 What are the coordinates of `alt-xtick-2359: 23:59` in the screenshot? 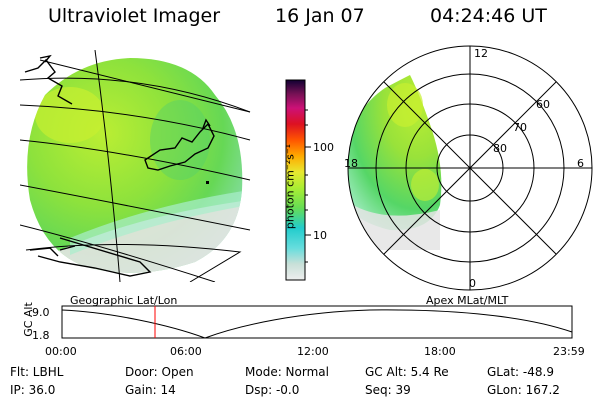 It's located at (569, 351).